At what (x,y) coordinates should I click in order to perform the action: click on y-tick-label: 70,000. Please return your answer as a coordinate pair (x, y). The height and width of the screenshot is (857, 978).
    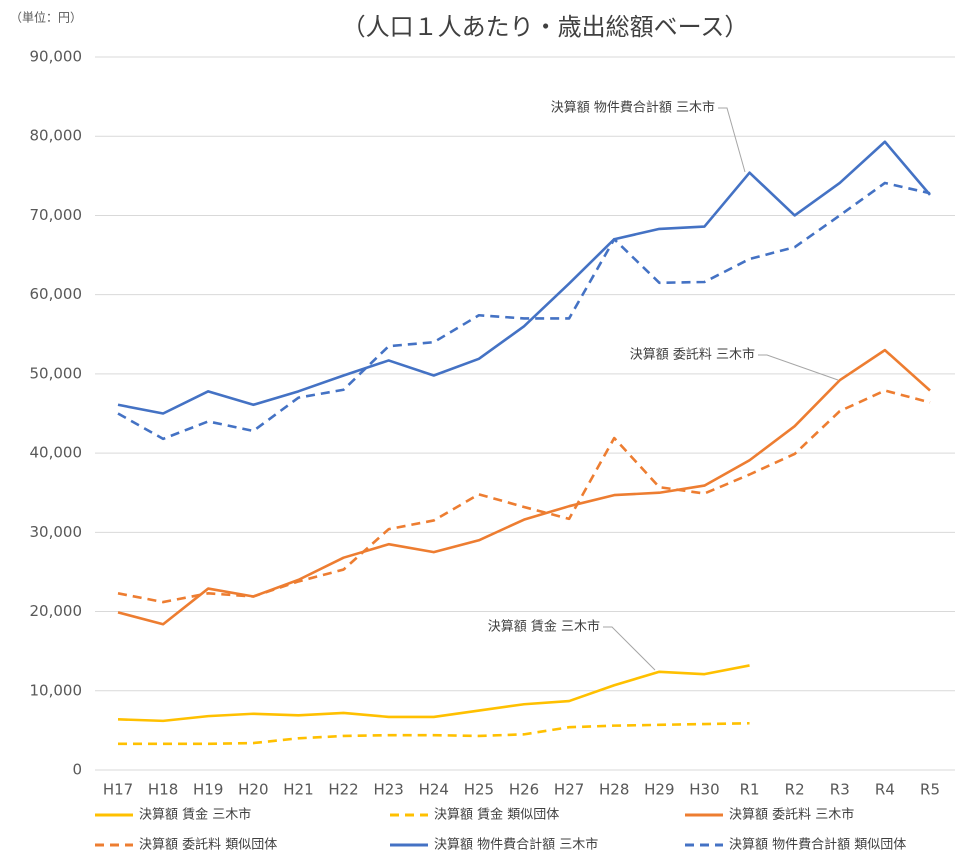
    Looking at the image, I should click on (56, 215).